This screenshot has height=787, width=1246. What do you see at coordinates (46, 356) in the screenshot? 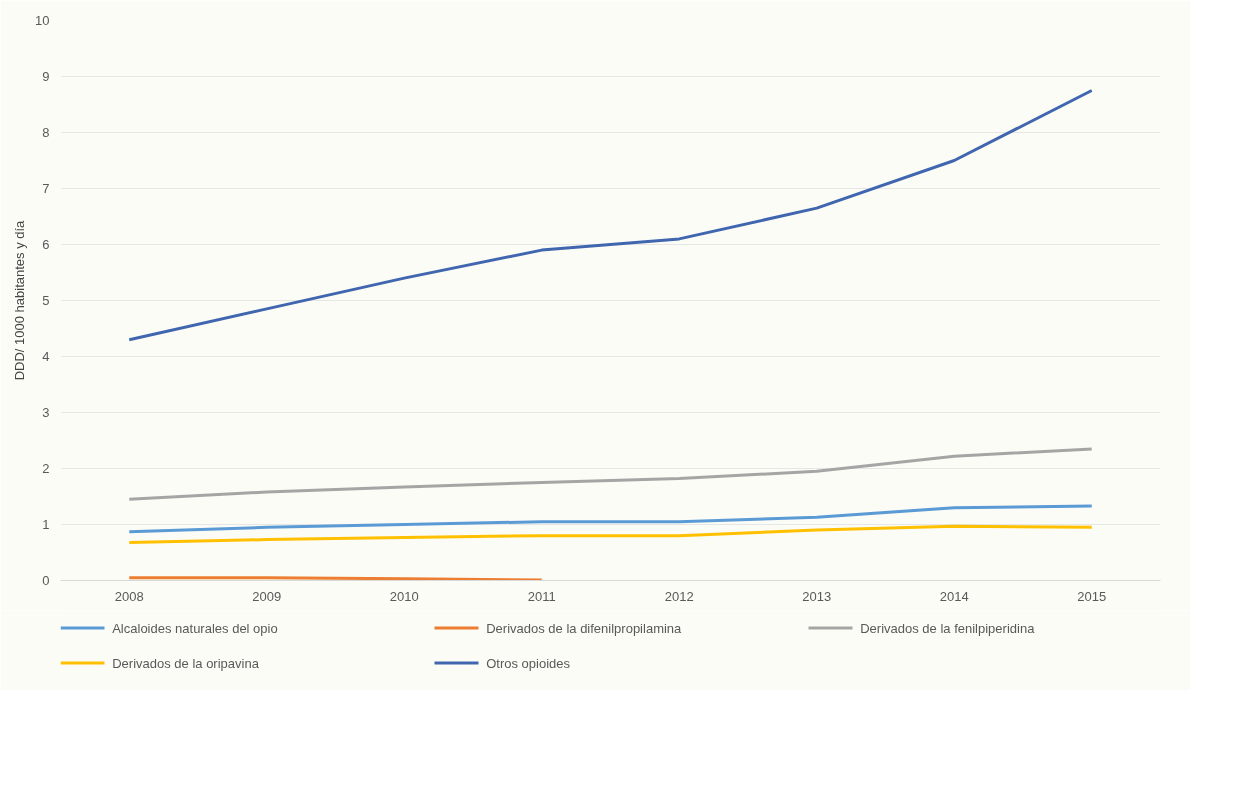
I see `y-tick-label: 4` at bounding box center [46, 356].